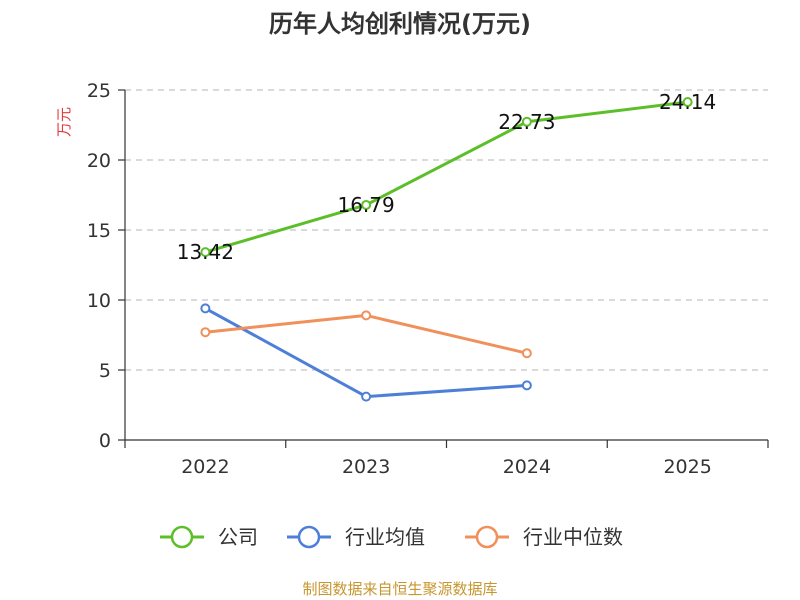 The width and height of the screenshot is (800, 600). Describe the element at coordinates (399, 589) in the screenshot. I see `source-note: 制图数据来自恒生聚源数据库` at that location.